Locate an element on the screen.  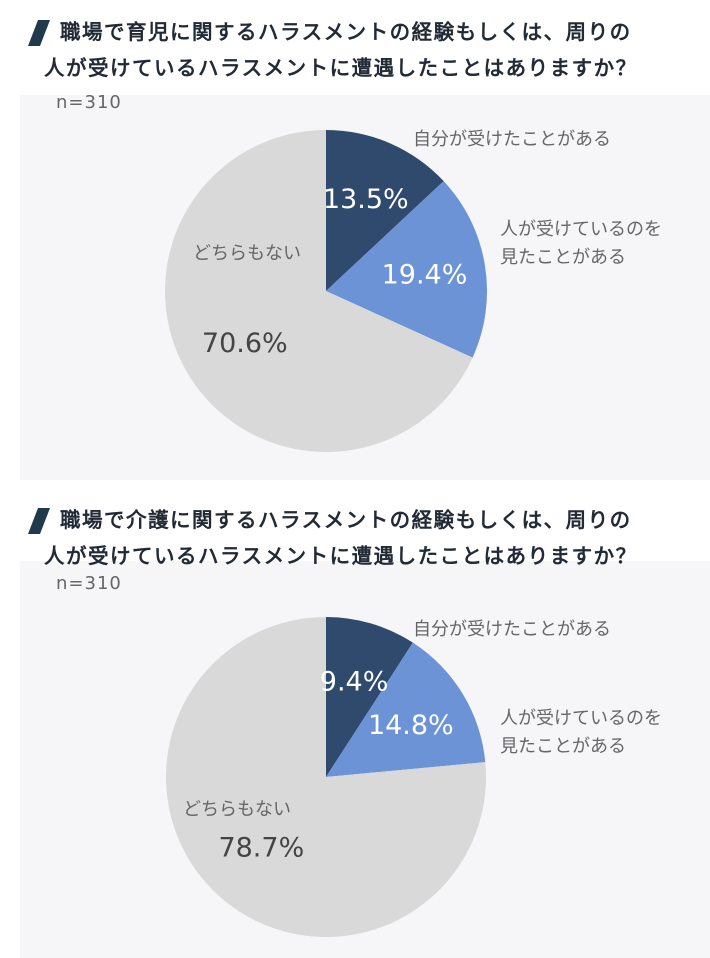
chart-title-line-1: 職場で育児に関するハラスメントの経験もしくは、周りの is located at coordinates (346, 32).